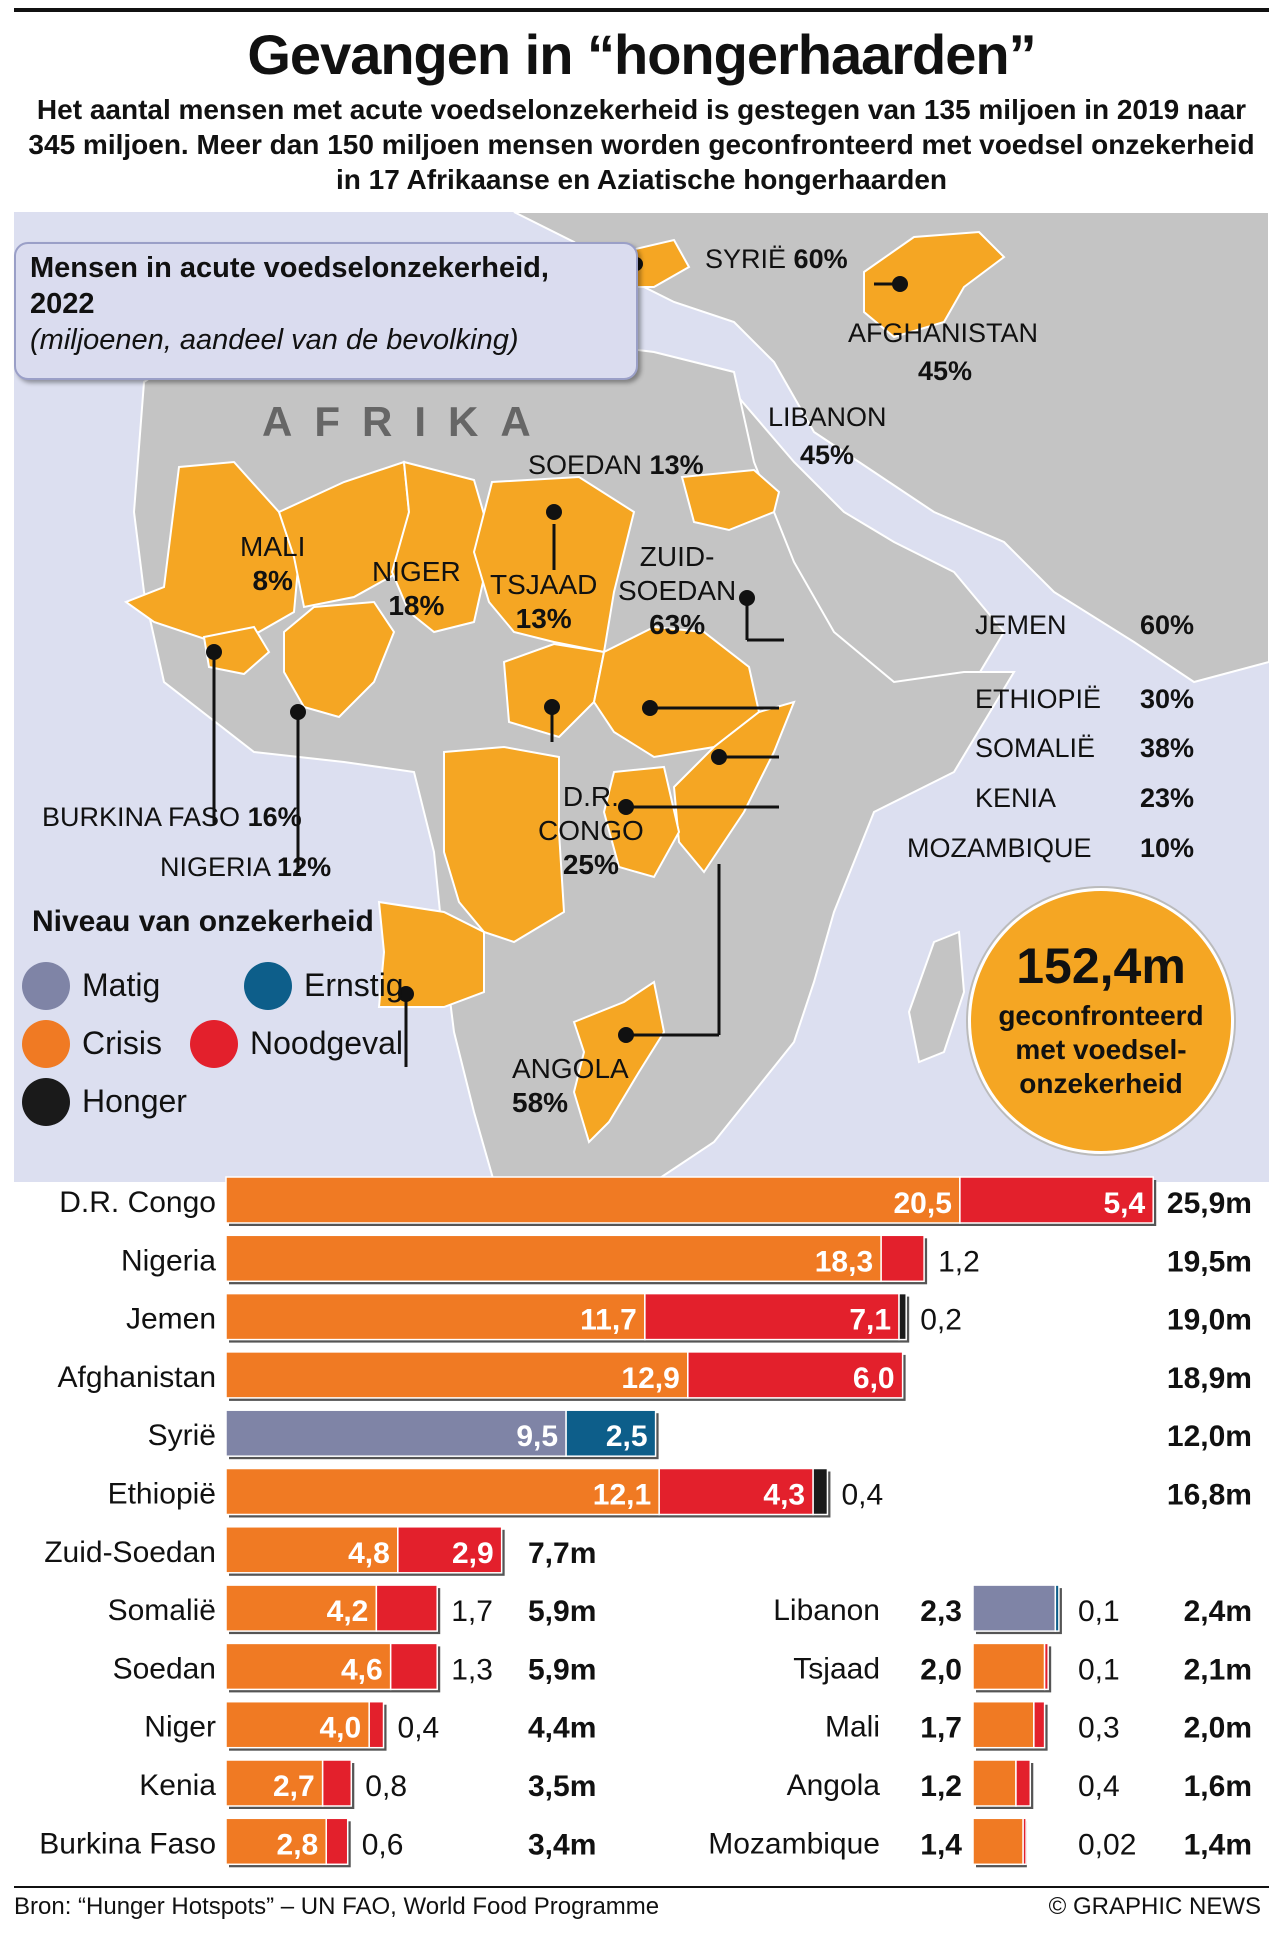 This screenshot has height=1939, width=1283. What do you see at coordinates (1218, 1786) in the screenshot?
I see `bar-total-label-angola: 1,6m` at bounding box center [1218, 1786].